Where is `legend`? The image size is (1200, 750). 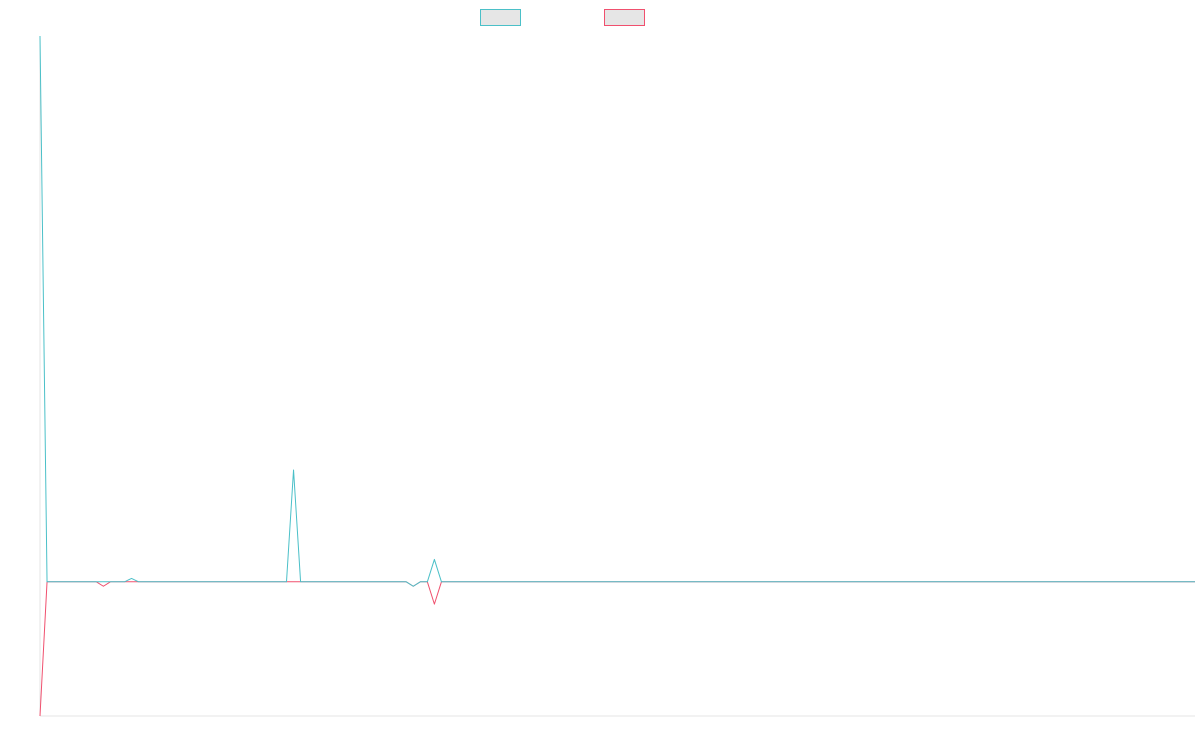 legend is located at coordinates (562, 17).